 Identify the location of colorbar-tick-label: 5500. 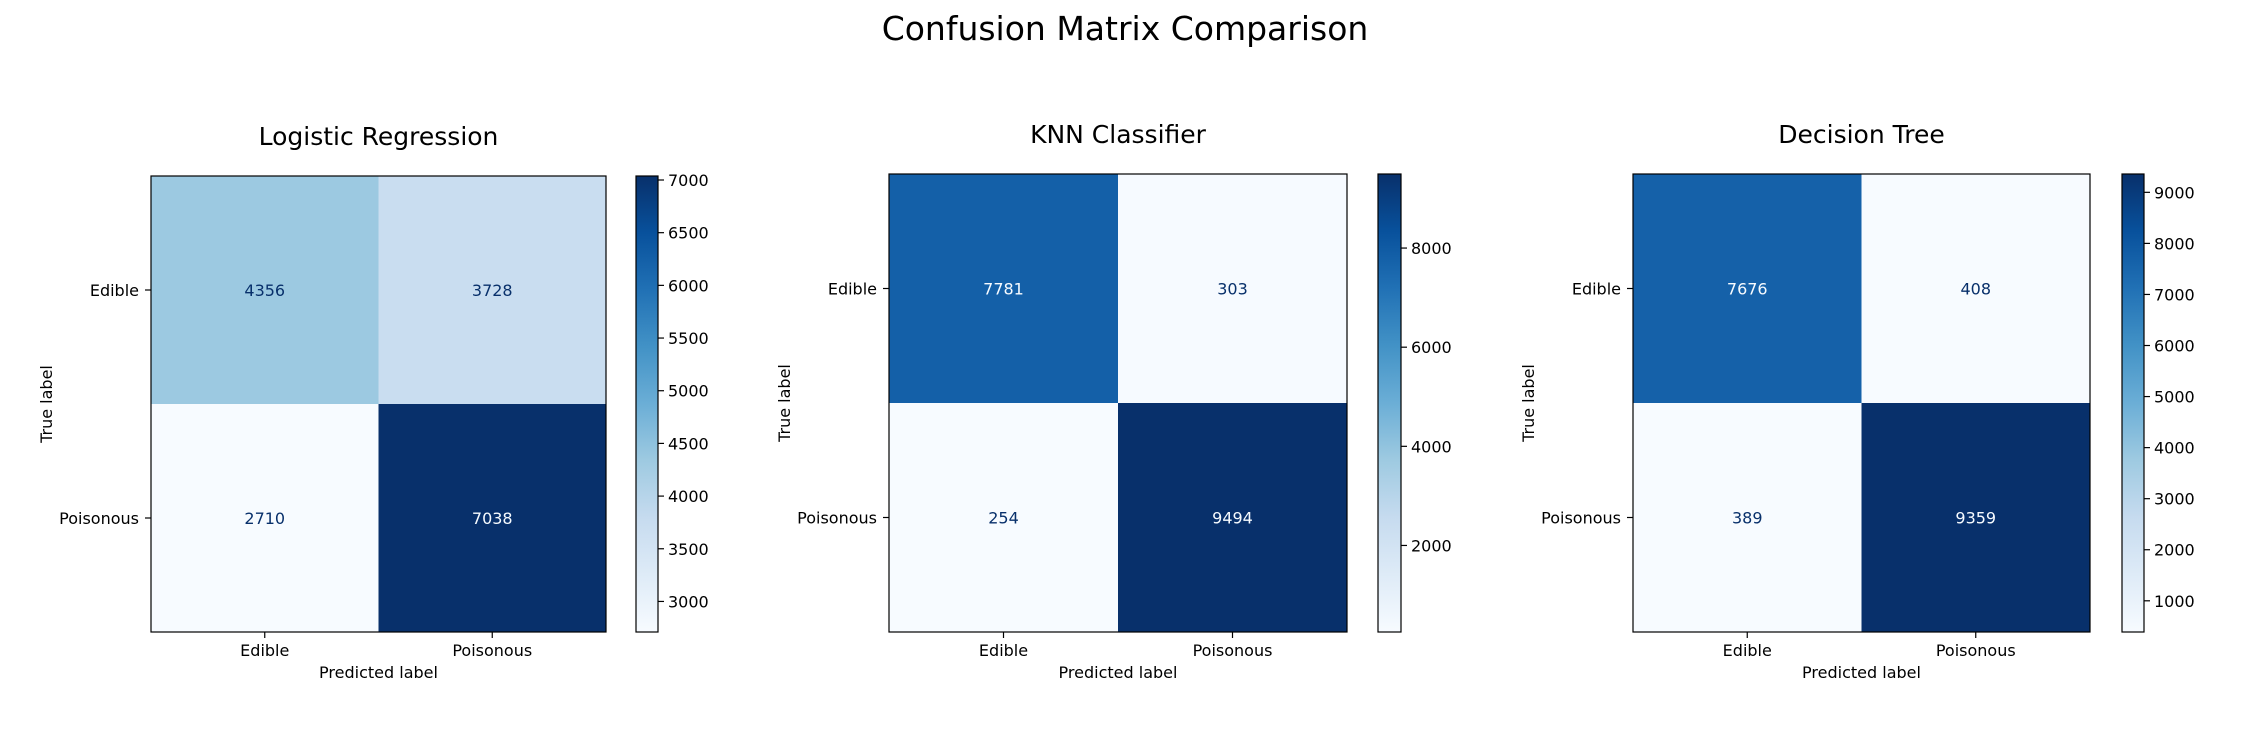
(688, 338).